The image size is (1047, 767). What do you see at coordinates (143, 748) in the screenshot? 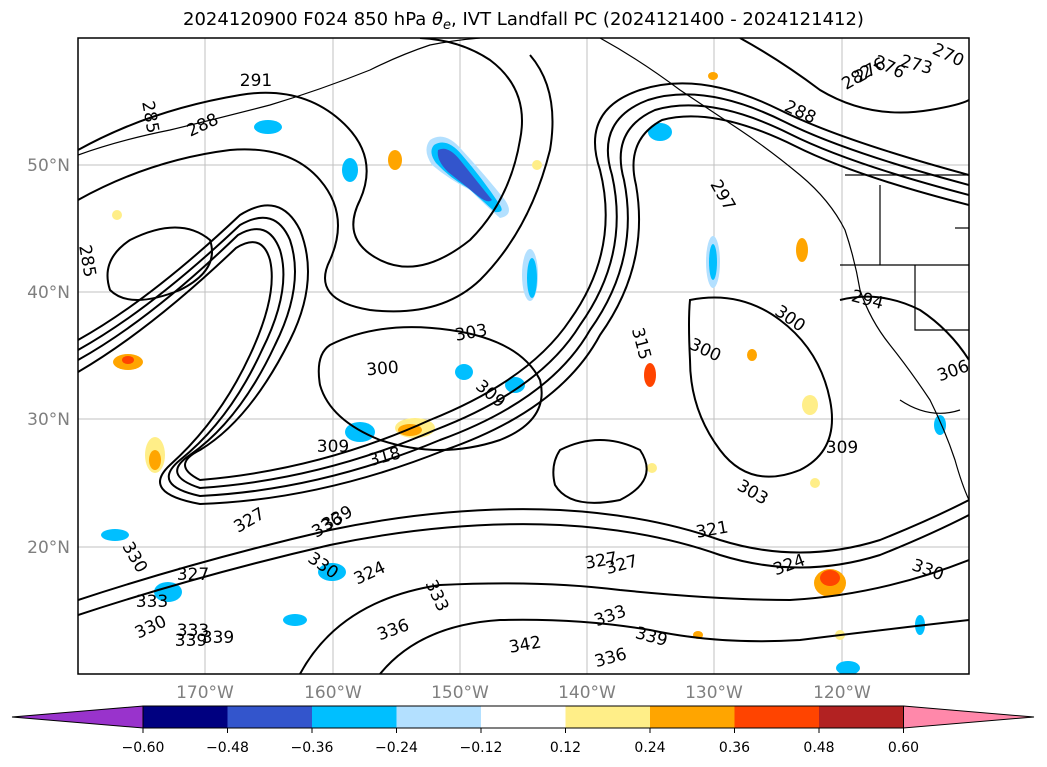
I see `colorbar-tick-label: −0.60` at bounding box center [143, 748].